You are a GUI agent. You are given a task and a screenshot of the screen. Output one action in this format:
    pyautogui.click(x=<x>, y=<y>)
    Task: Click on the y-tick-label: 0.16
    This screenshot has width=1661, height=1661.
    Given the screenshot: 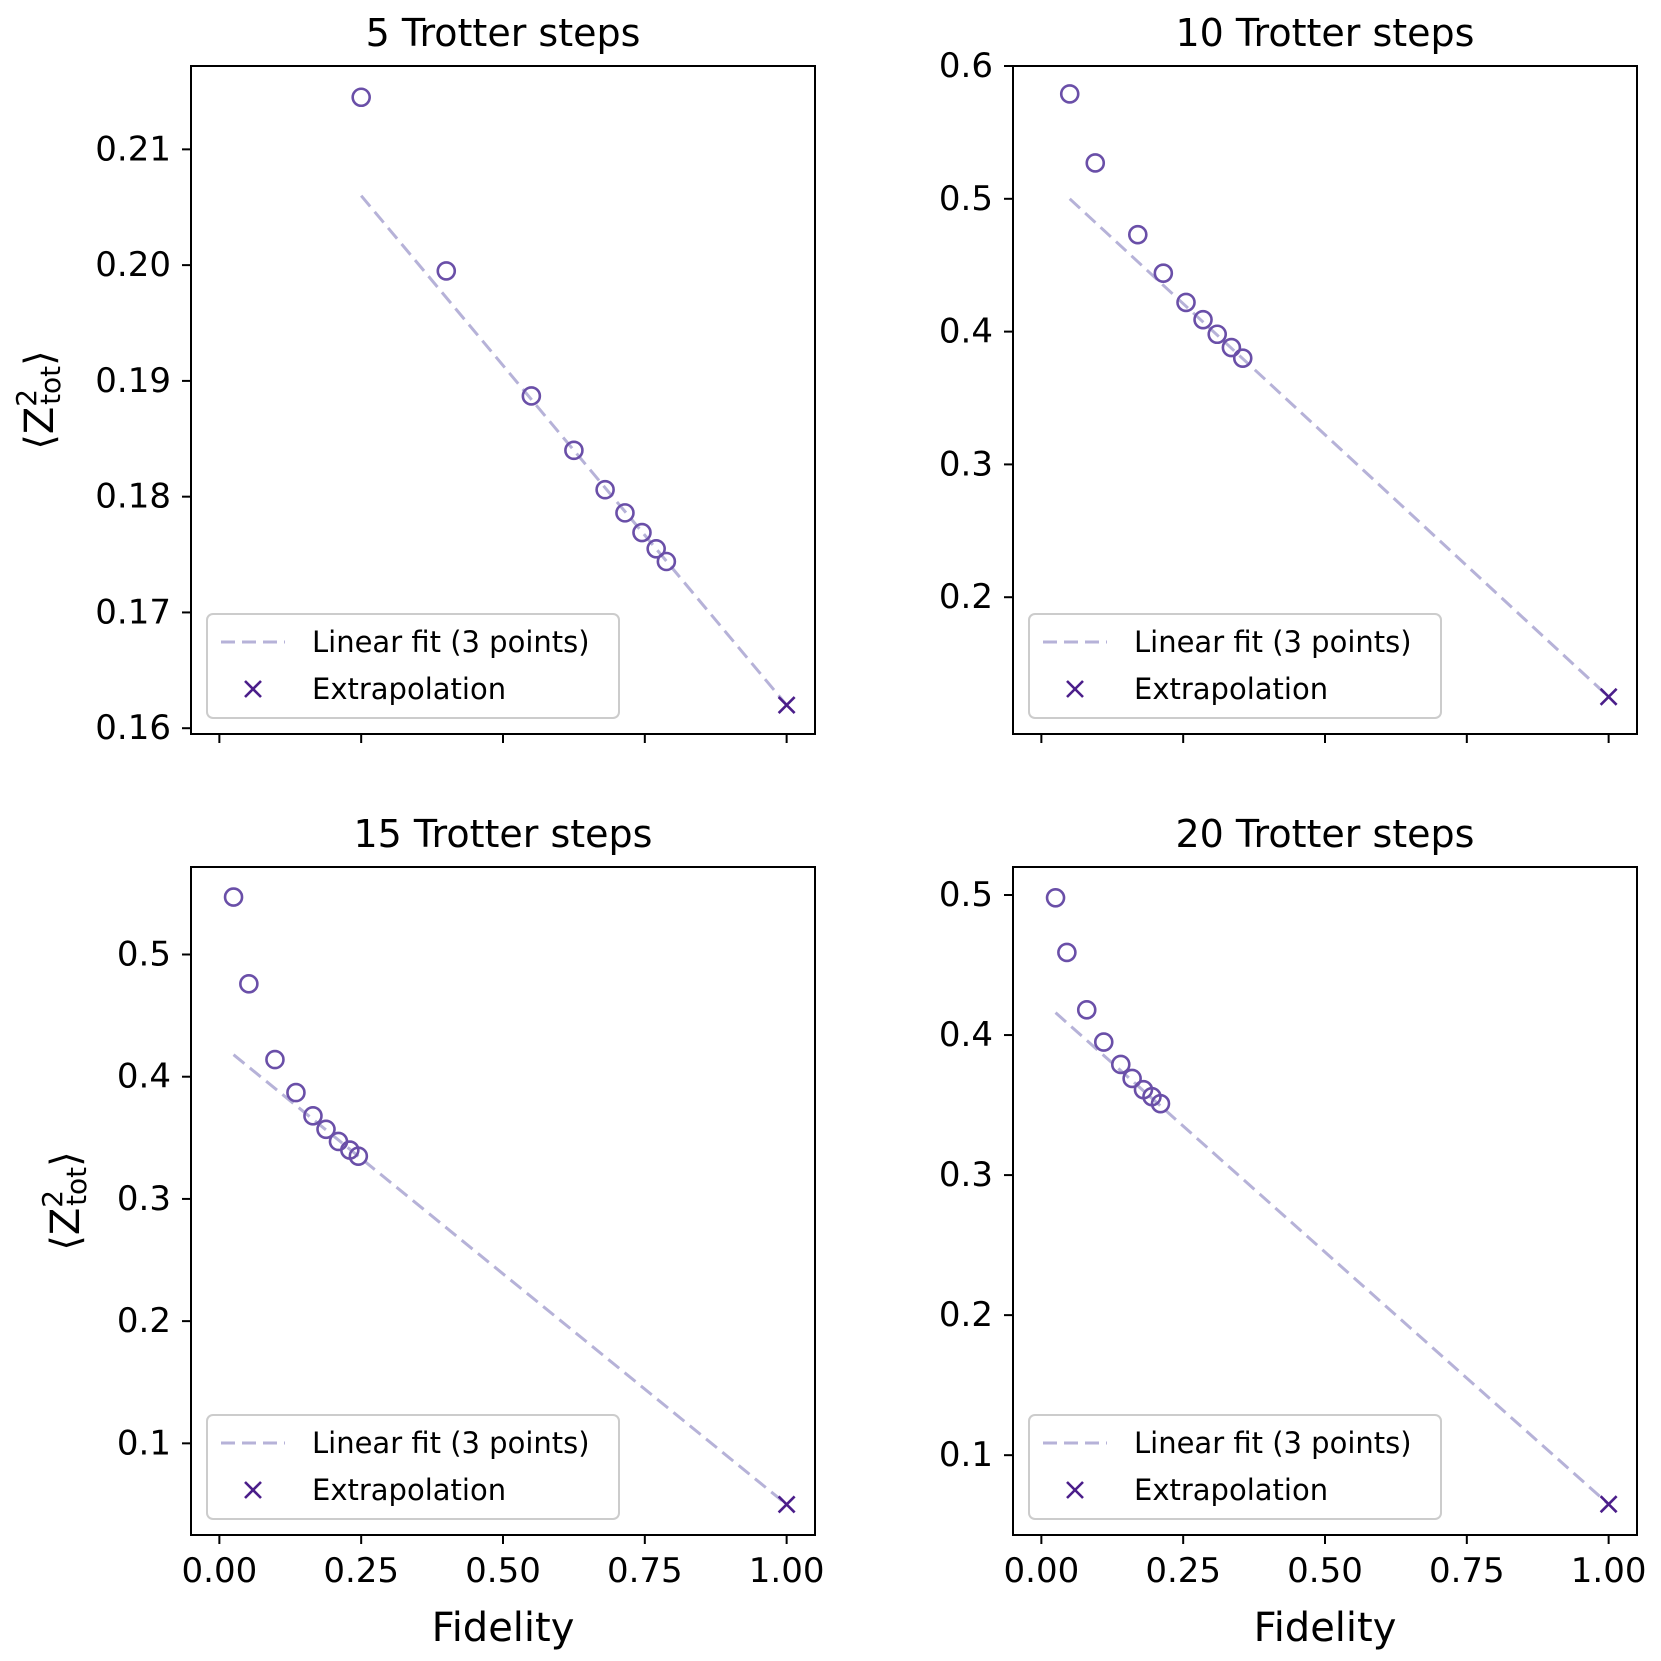 What is the action you would take?
    pyautogui.click(x=133, y=728)
    